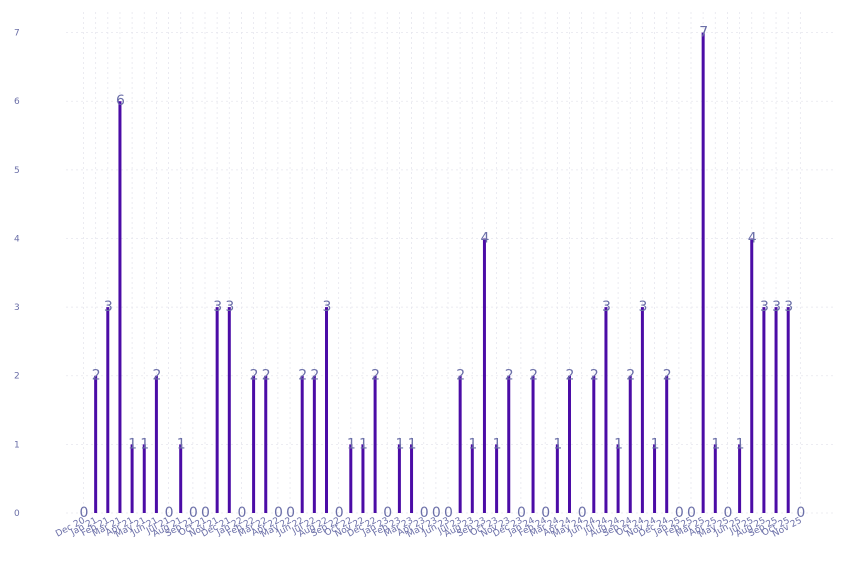 Image resolution: width=850 pixels, height=569 pixels. Describe the element at coordinates (17, 34) in the screenshot. I see `y-tick-label: 7` at that location.